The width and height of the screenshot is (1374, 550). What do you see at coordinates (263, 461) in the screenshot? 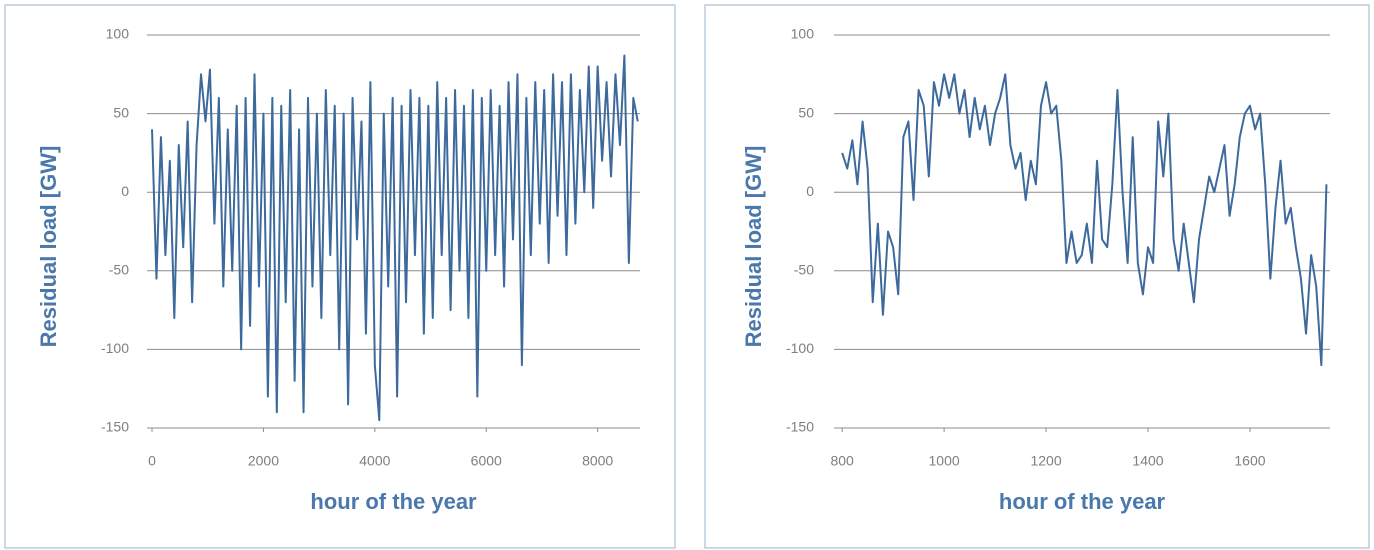
I see `x-tick-label: 2000` at bounding box center [263, 461].